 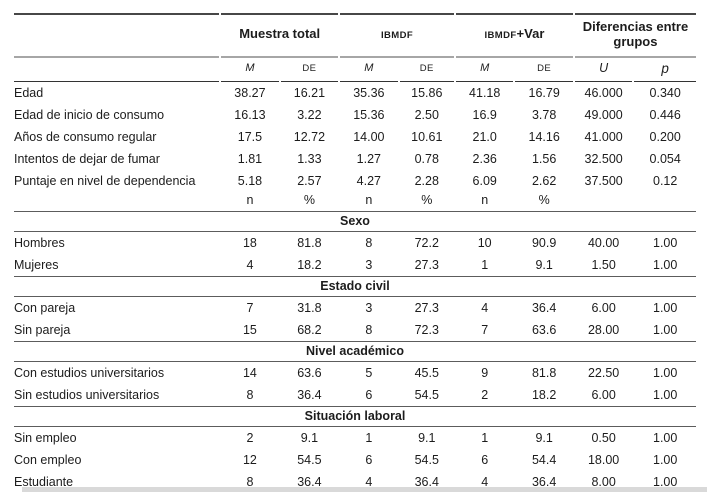 I want to click on cell-value: 41.18, so click(x=485, y=92).